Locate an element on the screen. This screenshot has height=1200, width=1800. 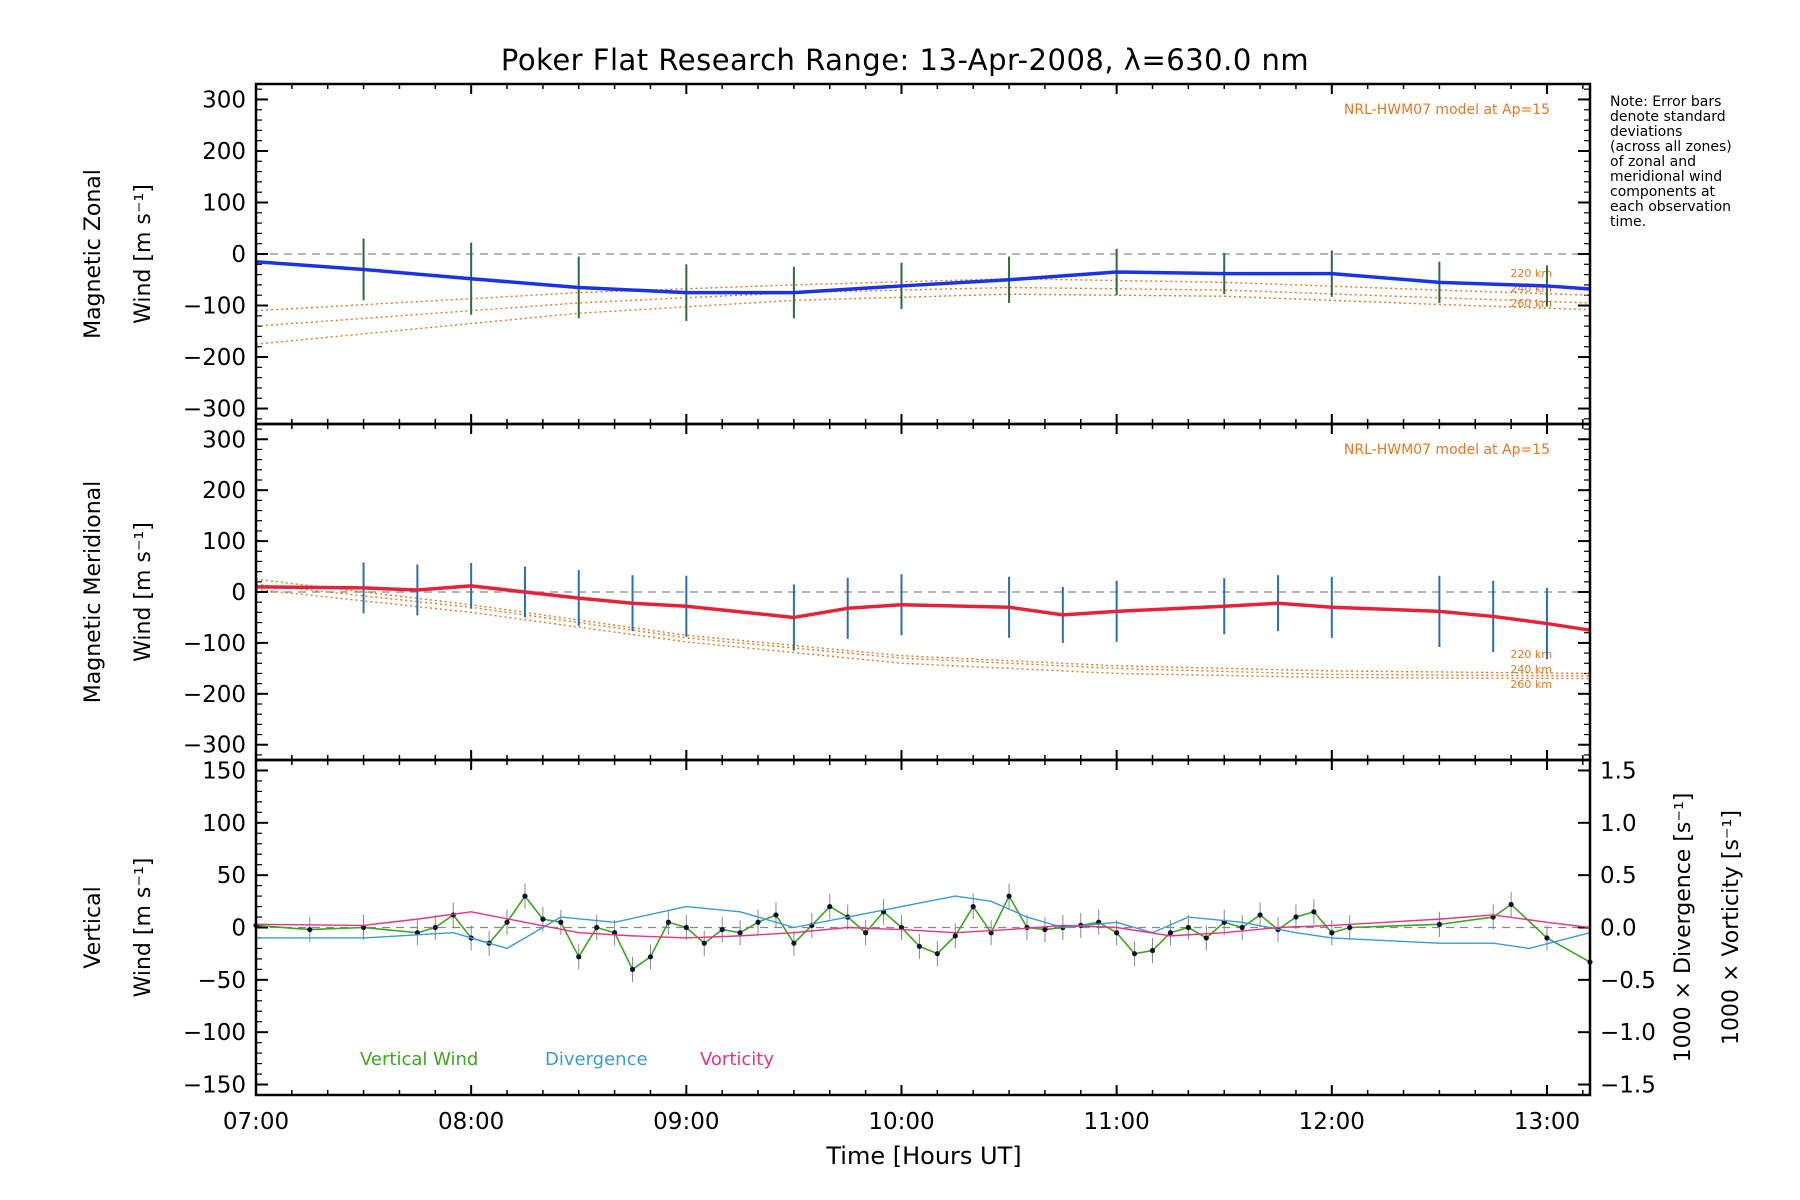
note-line: (across all zones) is located at coordinates (1671, 147).